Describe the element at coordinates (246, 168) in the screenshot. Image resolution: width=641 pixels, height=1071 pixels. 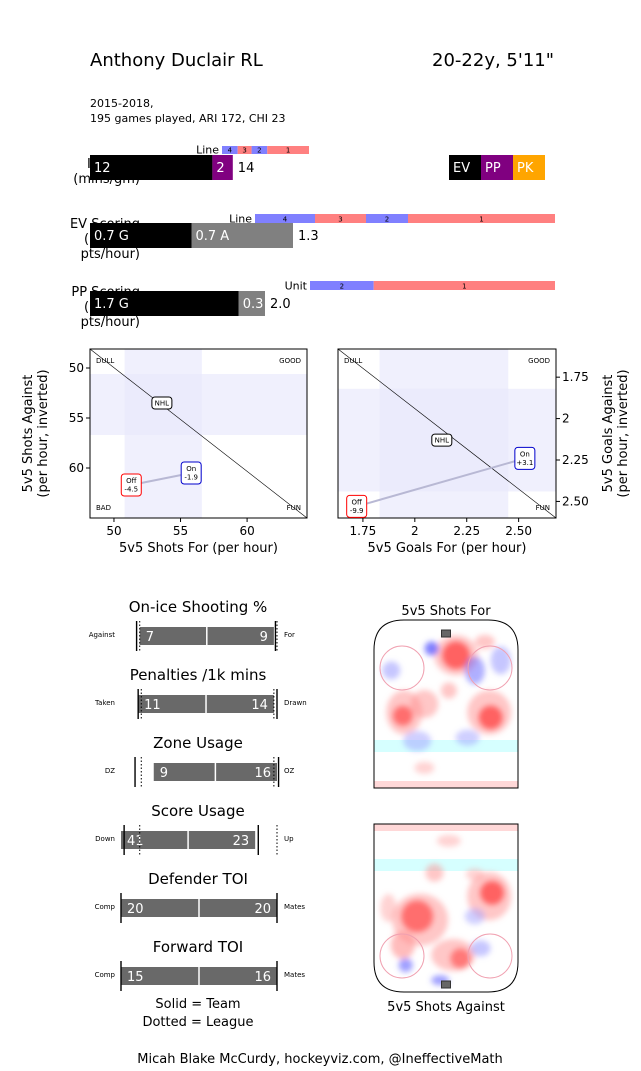
I see `bar-total-label: 14` at that location.